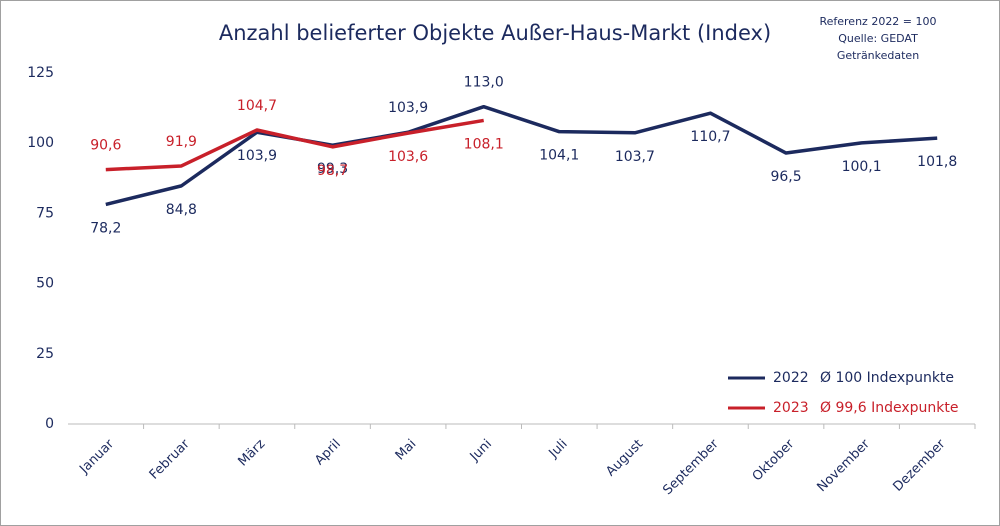  I want to click on y-tick-label: 125, so click(40, 73).